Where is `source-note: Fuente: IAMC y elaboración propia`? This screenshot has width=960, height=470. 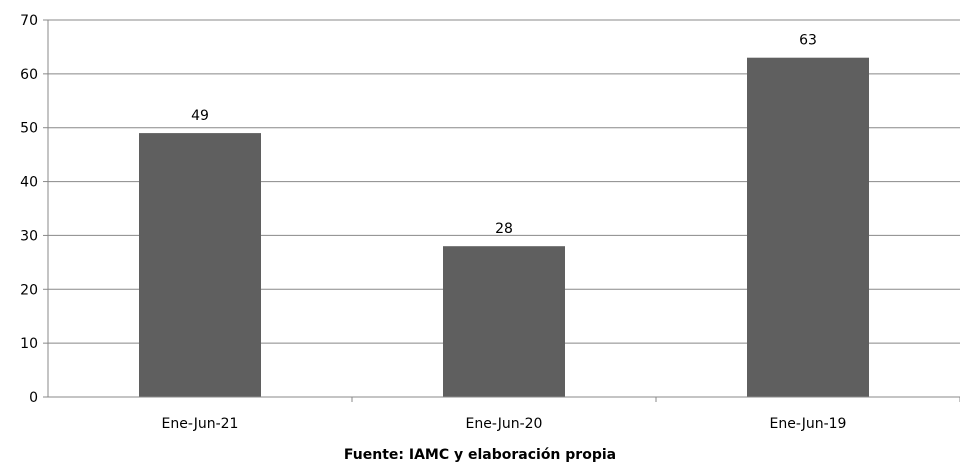 source-note: Fuente: IAMC y elaboración propia is located at coordinates (480, 455).